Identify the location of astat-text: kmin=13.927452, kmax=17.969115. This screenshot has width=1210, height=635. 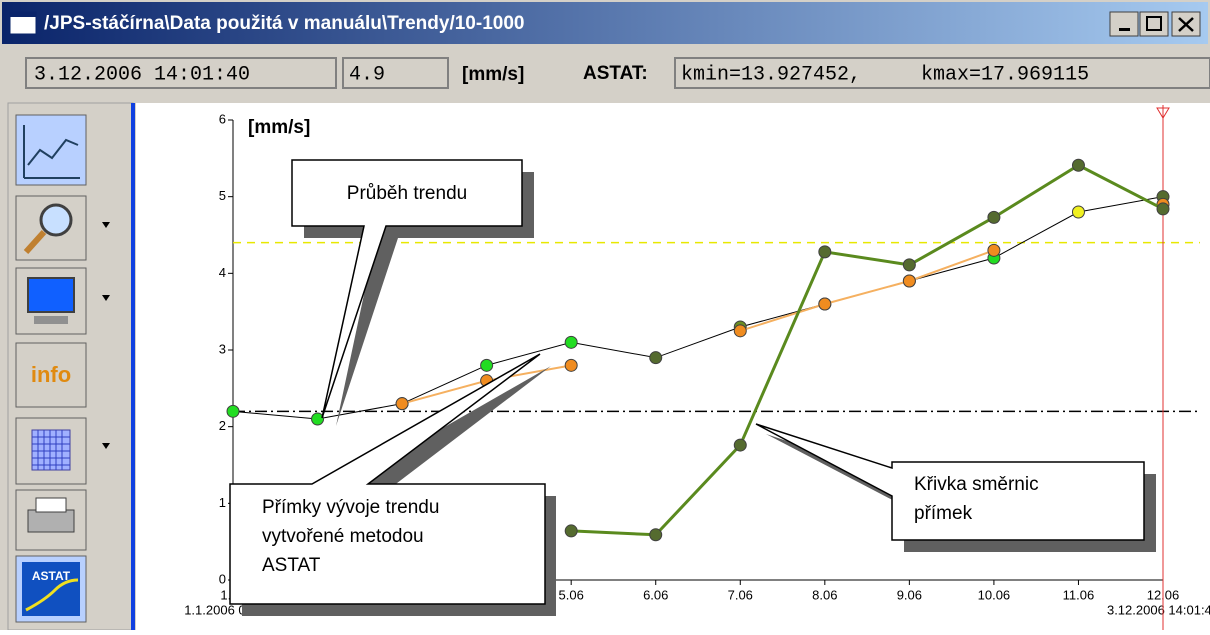
(885, 74).